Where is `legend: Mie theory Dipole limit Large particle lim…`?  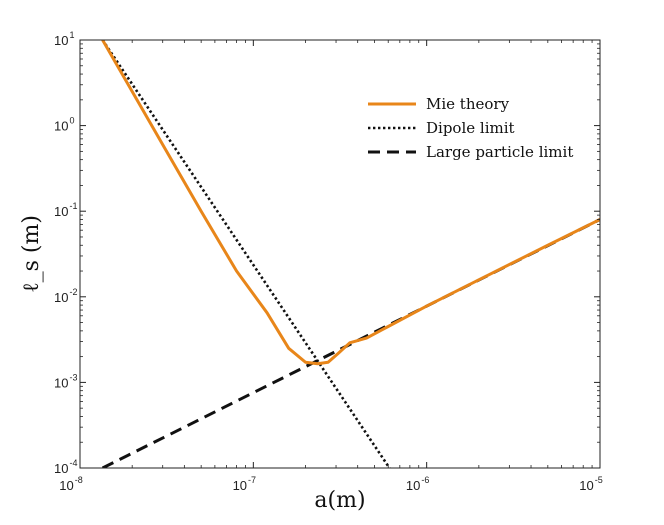 legend: Mie theory Dipole limit Large particle lim… is located at coordinates (470, 128).